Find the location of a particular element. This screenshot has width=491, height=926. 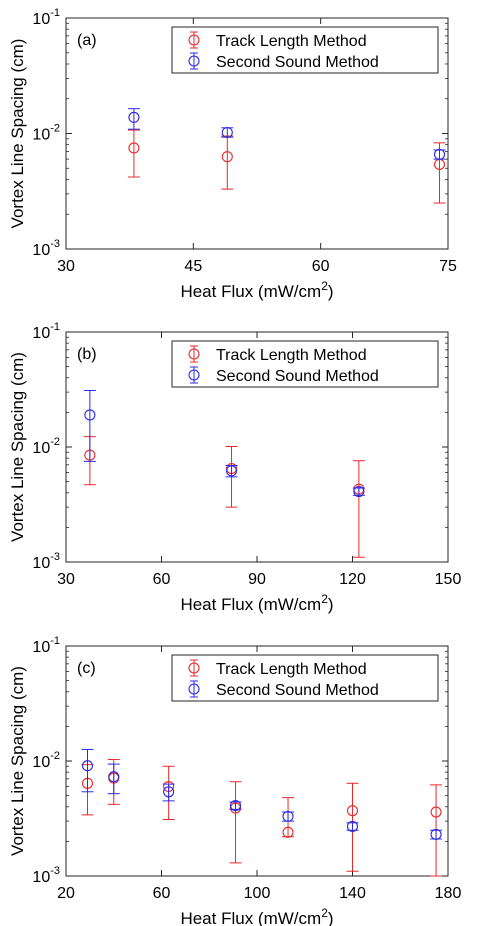

x-tick-label: 120 is located at coordinates (352, 579).